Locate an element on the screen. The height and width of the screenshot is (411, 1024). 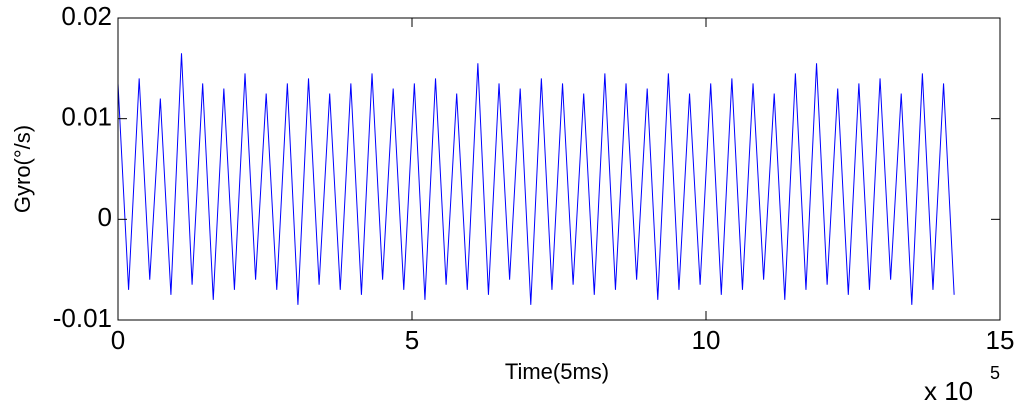
y-tick-label: 0.01 is located at coordinates (86, 117).